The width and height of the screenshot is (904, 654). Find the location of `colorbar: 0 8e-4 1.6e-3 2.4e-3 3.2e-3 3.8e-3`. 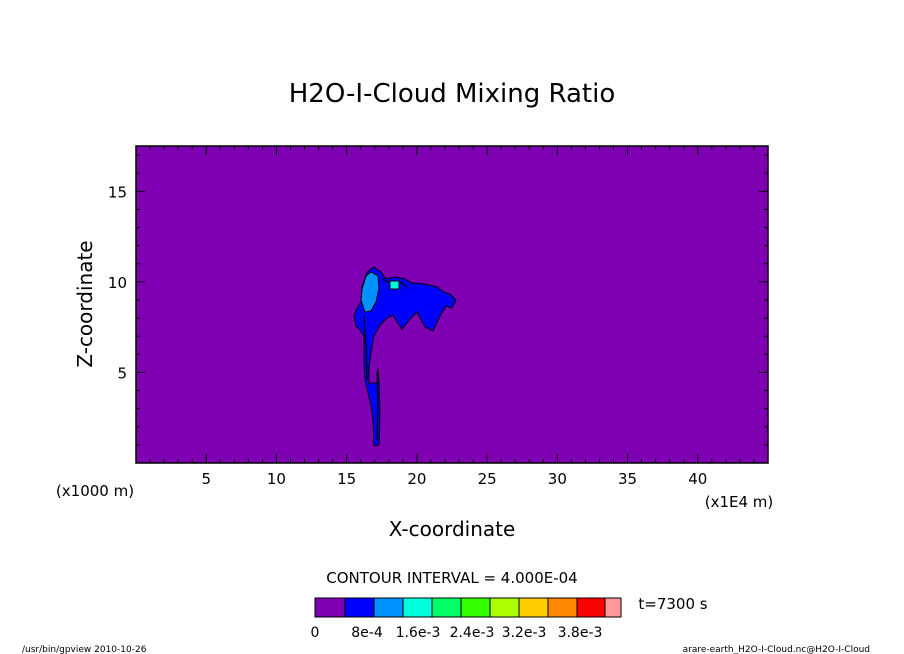

colorbar: 0 8e-4 1.6e-3 2.4e-3 3.2e-3 3.8e-3 is located at coordinates (466, 619).